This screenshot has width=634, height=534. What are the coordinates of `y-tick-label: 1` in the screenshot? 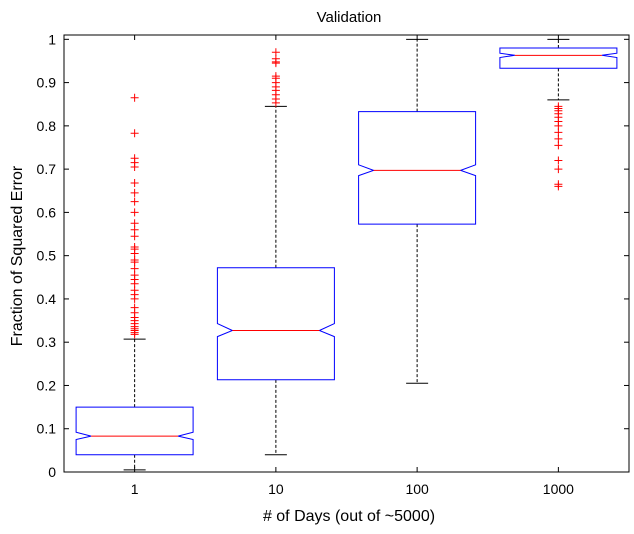 It's located at (52, 39).